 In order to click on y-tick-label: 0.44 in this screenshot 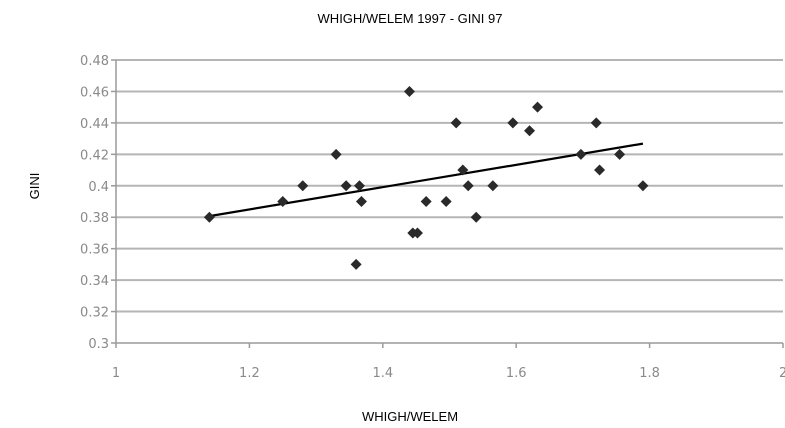, I will do `click(94, 124)`.